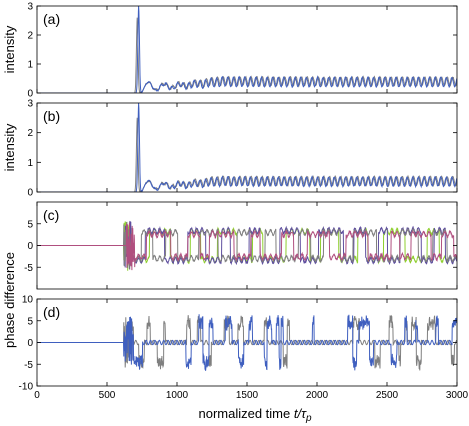 This screenshot has height=426, width=469. Describe the element at coordinates (51, 312) in the screenshot. I see `panel-tag: (d)` at that location.